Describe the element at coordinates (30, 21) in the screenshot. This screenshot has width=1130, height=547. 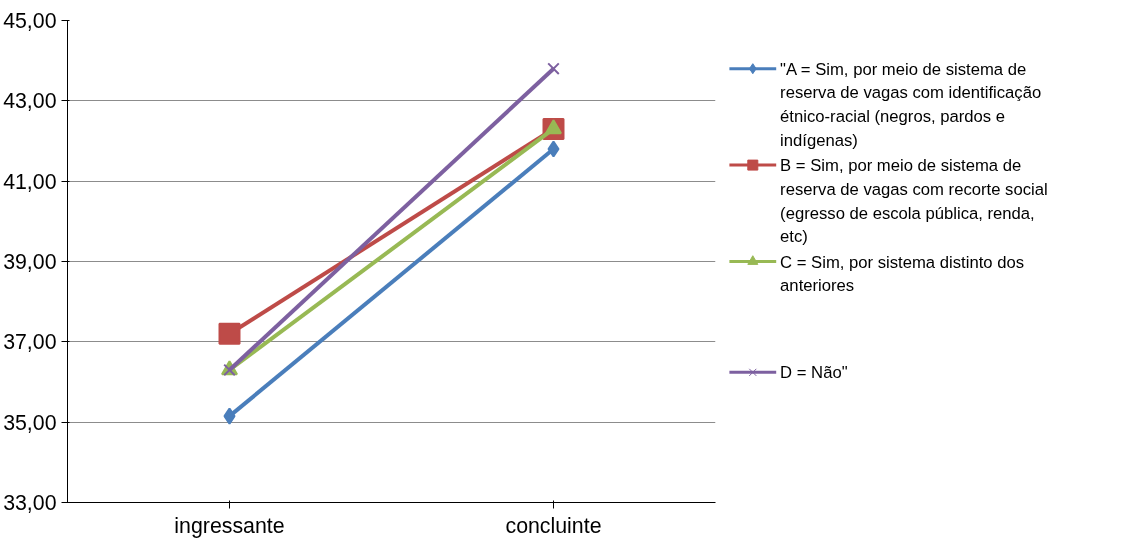
I see `y-tick-label: 45,00` at that location.